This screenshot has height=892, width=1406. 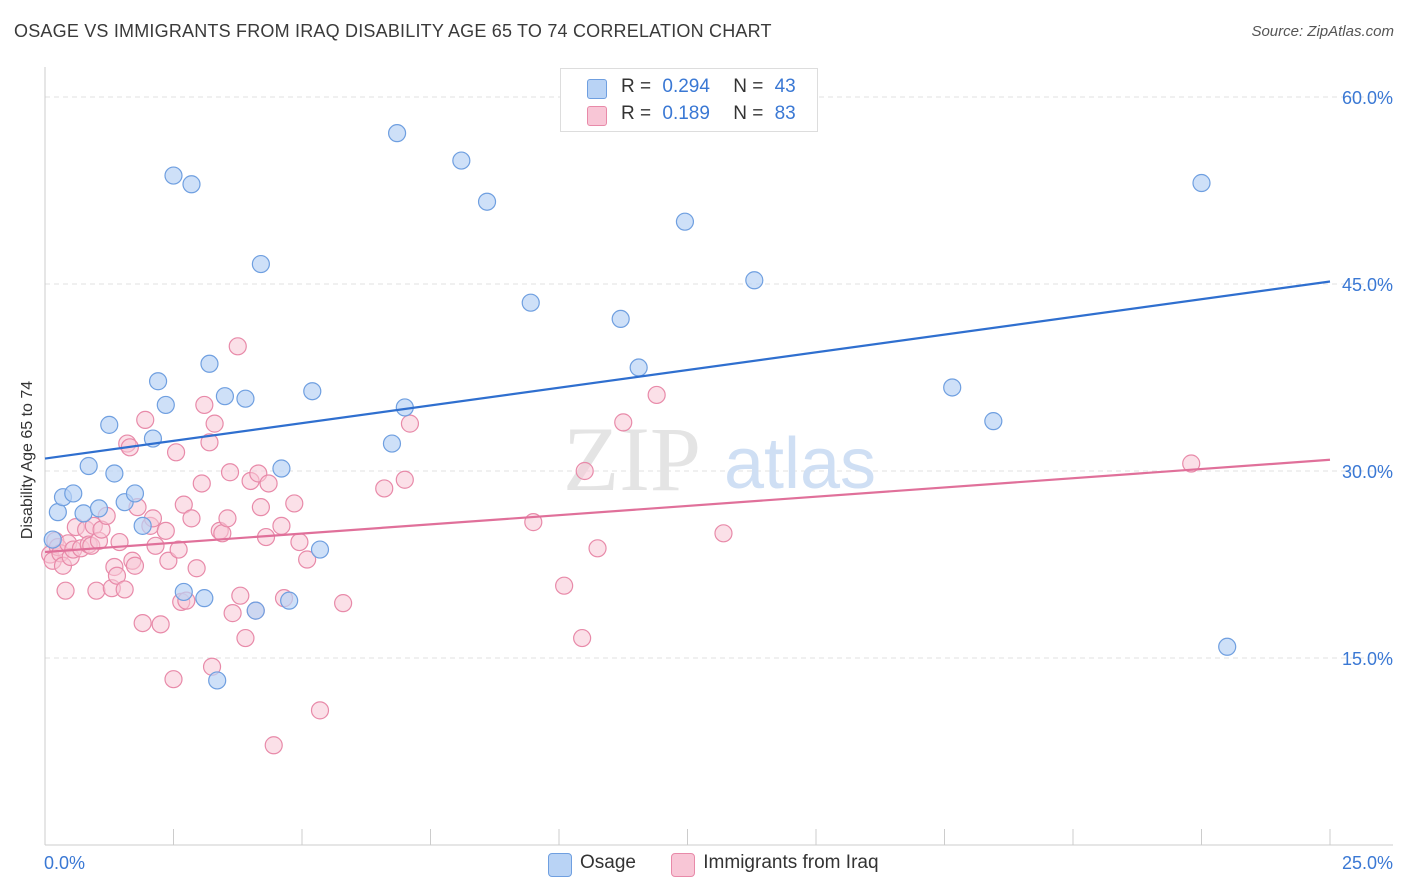 What do you see at coordinates (1367, 659) in the screenshot?
I see `y-tick-label: 15.0%` at bounding box center [1367, 659].